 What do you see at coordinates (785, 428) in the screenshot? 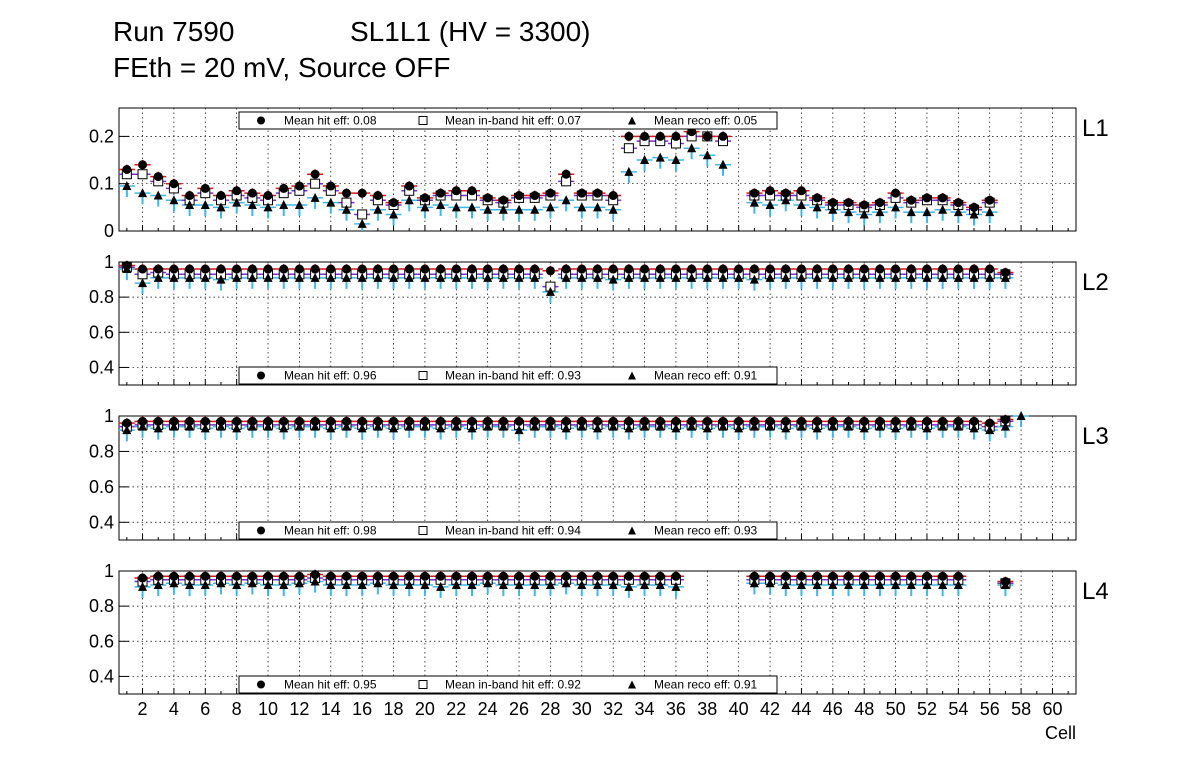
I see `cell-43-marks` at bounding box center [785, 428].